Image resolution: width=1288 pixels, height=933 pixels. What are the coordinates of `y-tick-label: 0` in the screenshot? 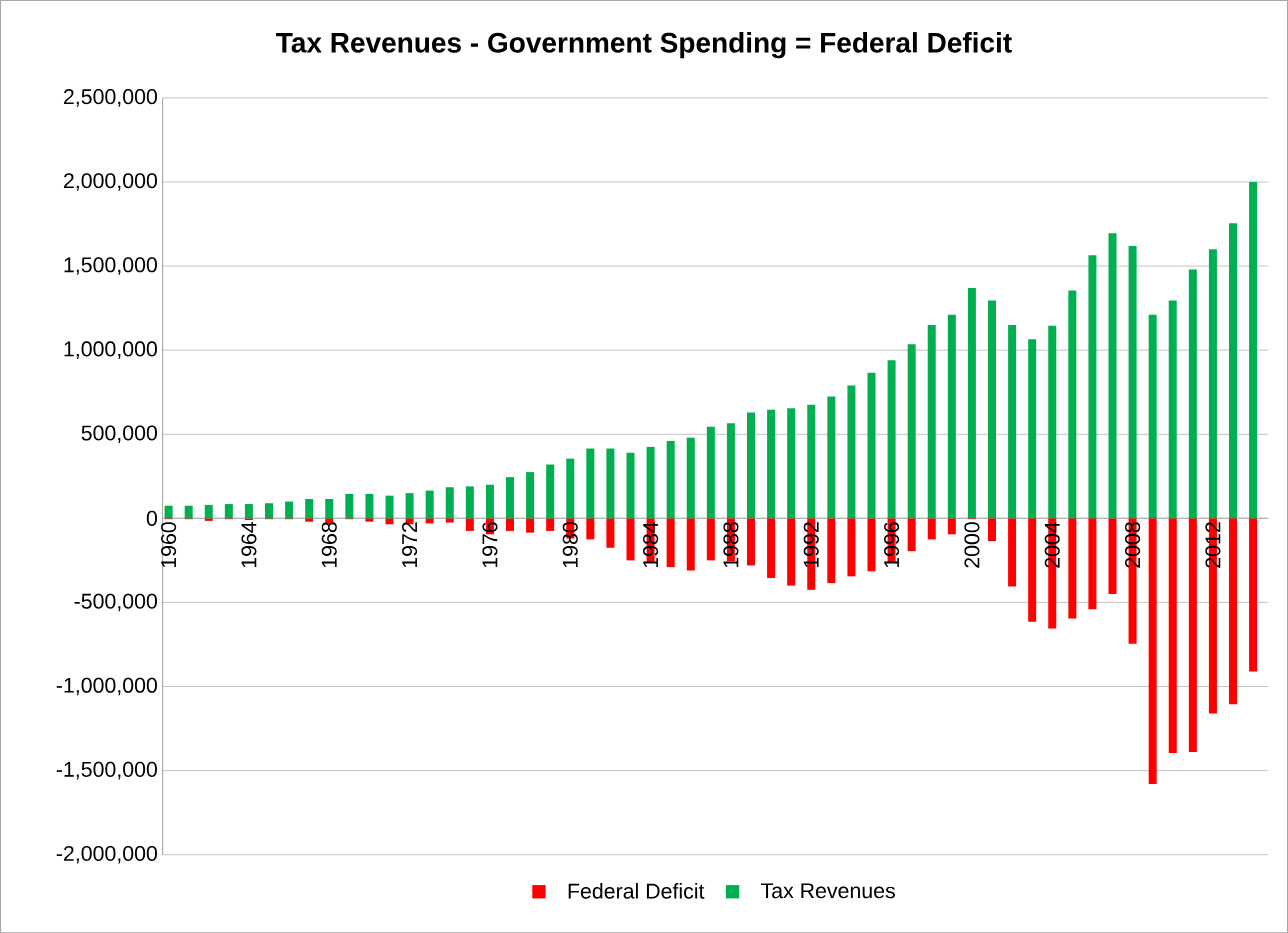 It's located at (152, 518).